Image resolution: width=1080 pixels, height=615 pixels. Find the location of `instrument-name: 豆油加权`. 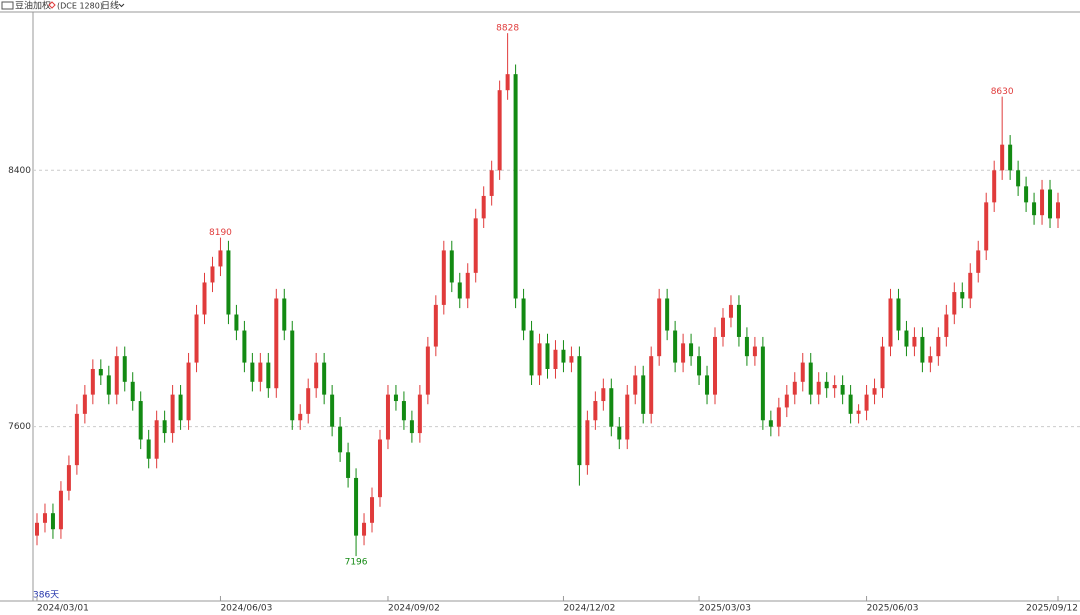

instrument-name: 豆油加权 is located at coordinates (33, 6).